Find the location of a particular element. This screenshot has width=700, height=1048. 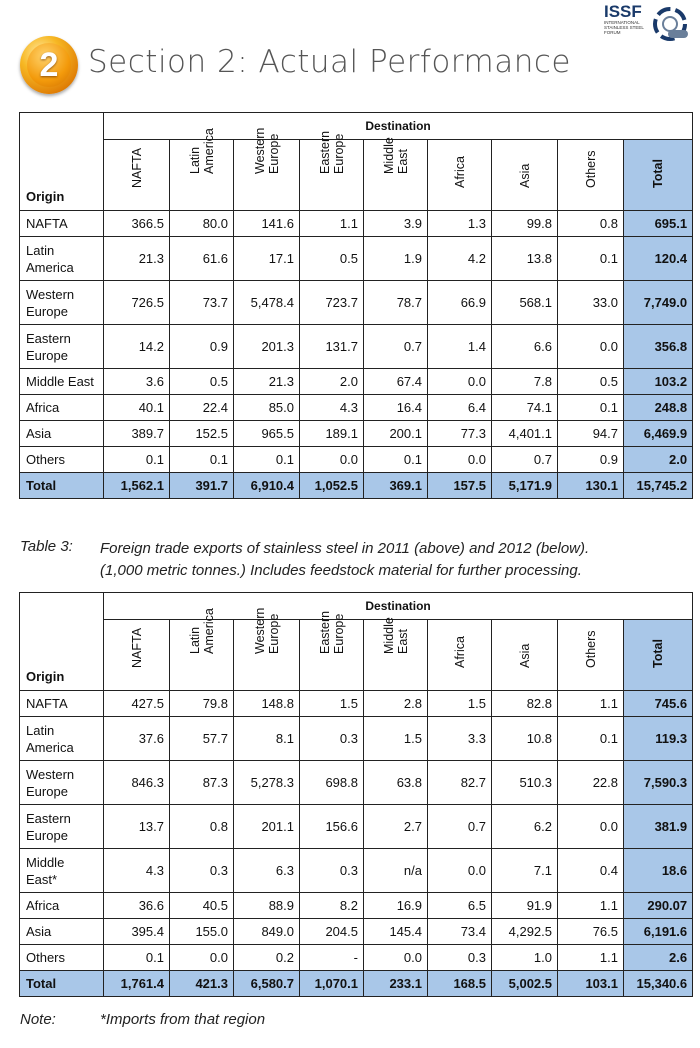

total-label: Total is located at coordinates (61, 983).